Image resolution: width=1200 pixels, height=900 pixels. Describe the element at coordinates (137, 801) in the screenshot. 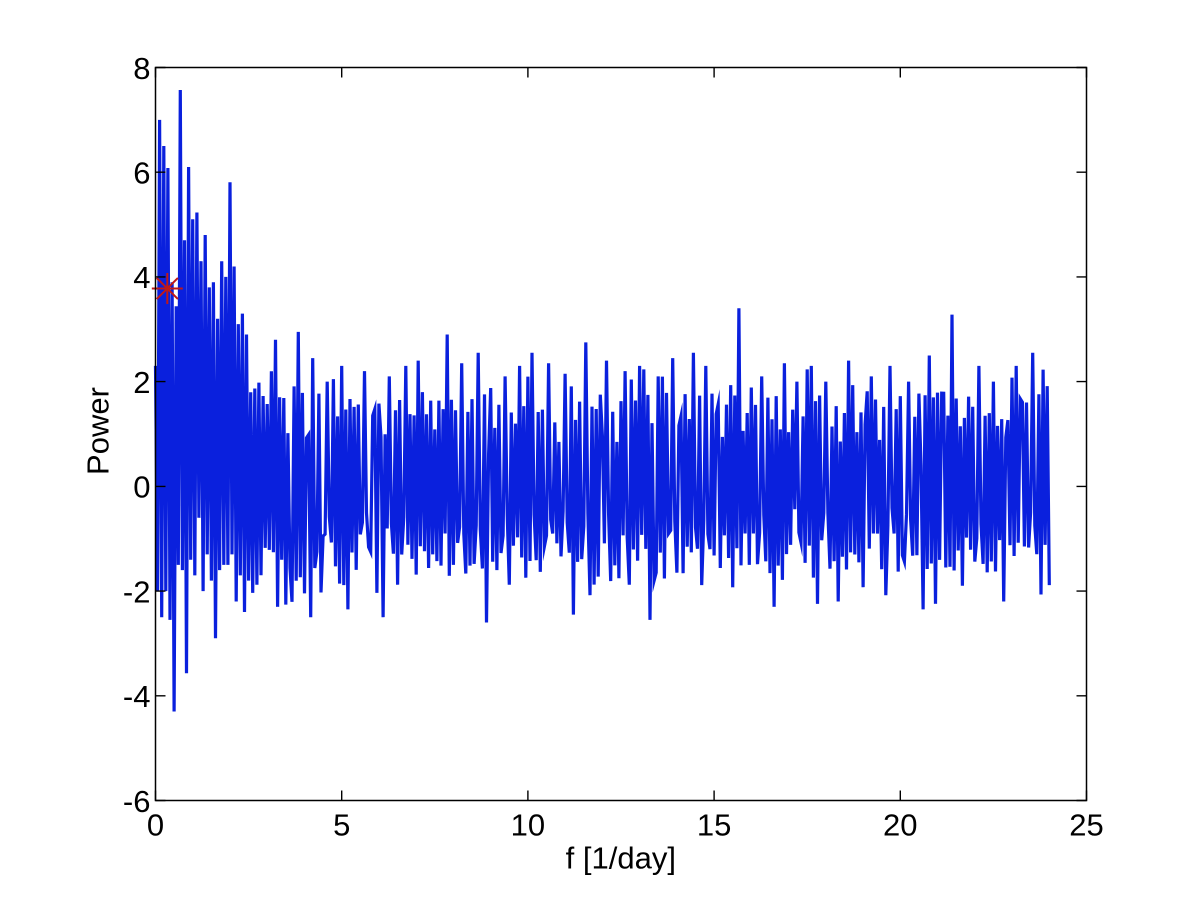

I see `svg-text: -6` at that location.